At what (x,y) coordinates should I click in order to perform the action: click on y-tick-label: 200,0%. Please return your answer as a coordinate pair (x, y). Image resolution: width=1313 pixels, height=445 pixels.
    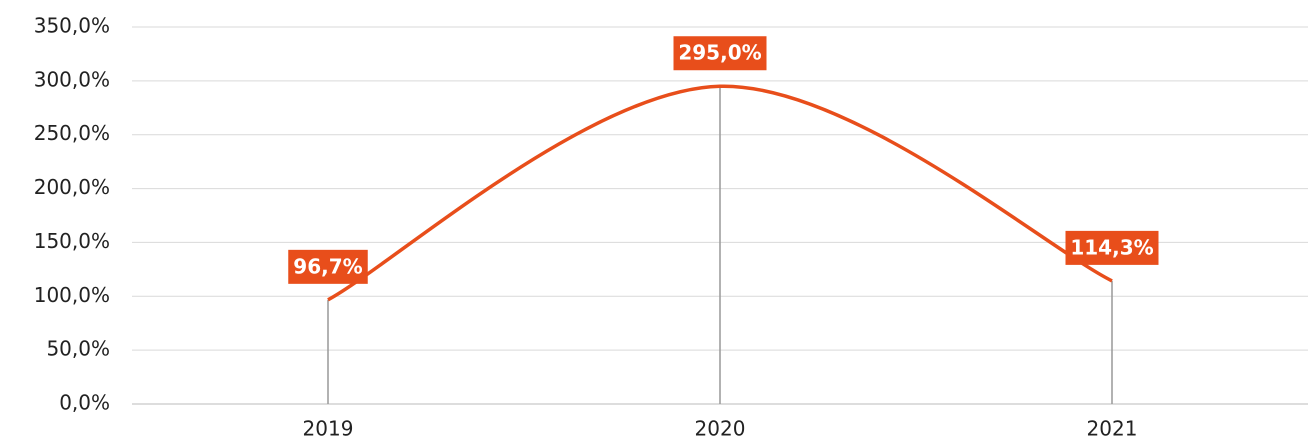
    Looking at the image, I should click on (72, 187).